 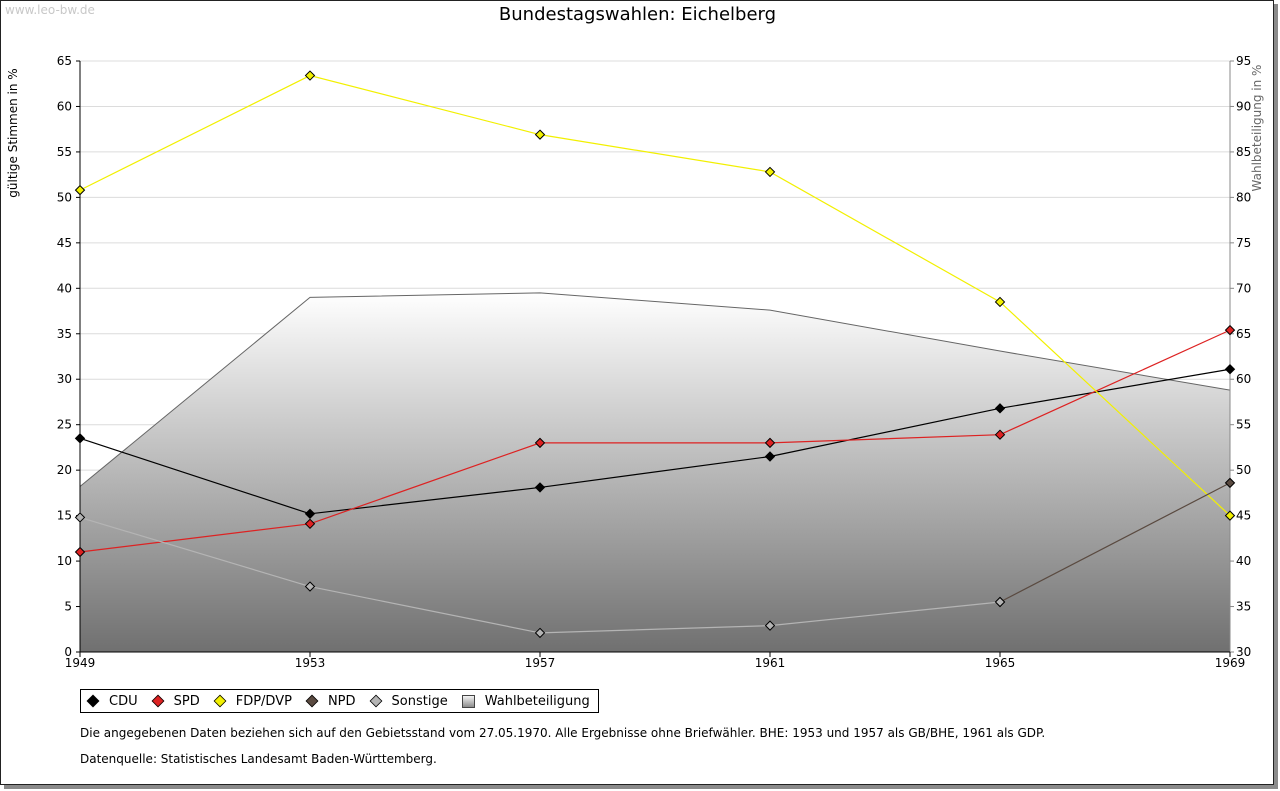 What do you see at coordinates (1230, 483) in the screenshot?
I see `data-point-npd` at bounding box center [1230, 483].